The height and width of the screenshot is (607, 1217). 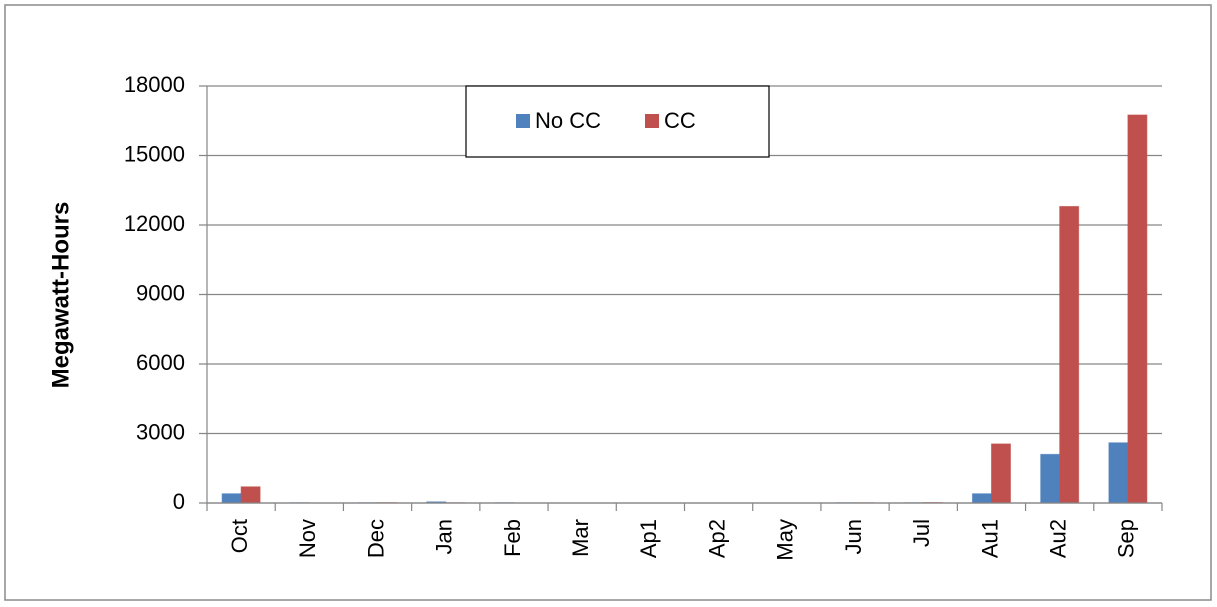 I want to click on x-tick-label: Ap1, so click(x=648, y=538).